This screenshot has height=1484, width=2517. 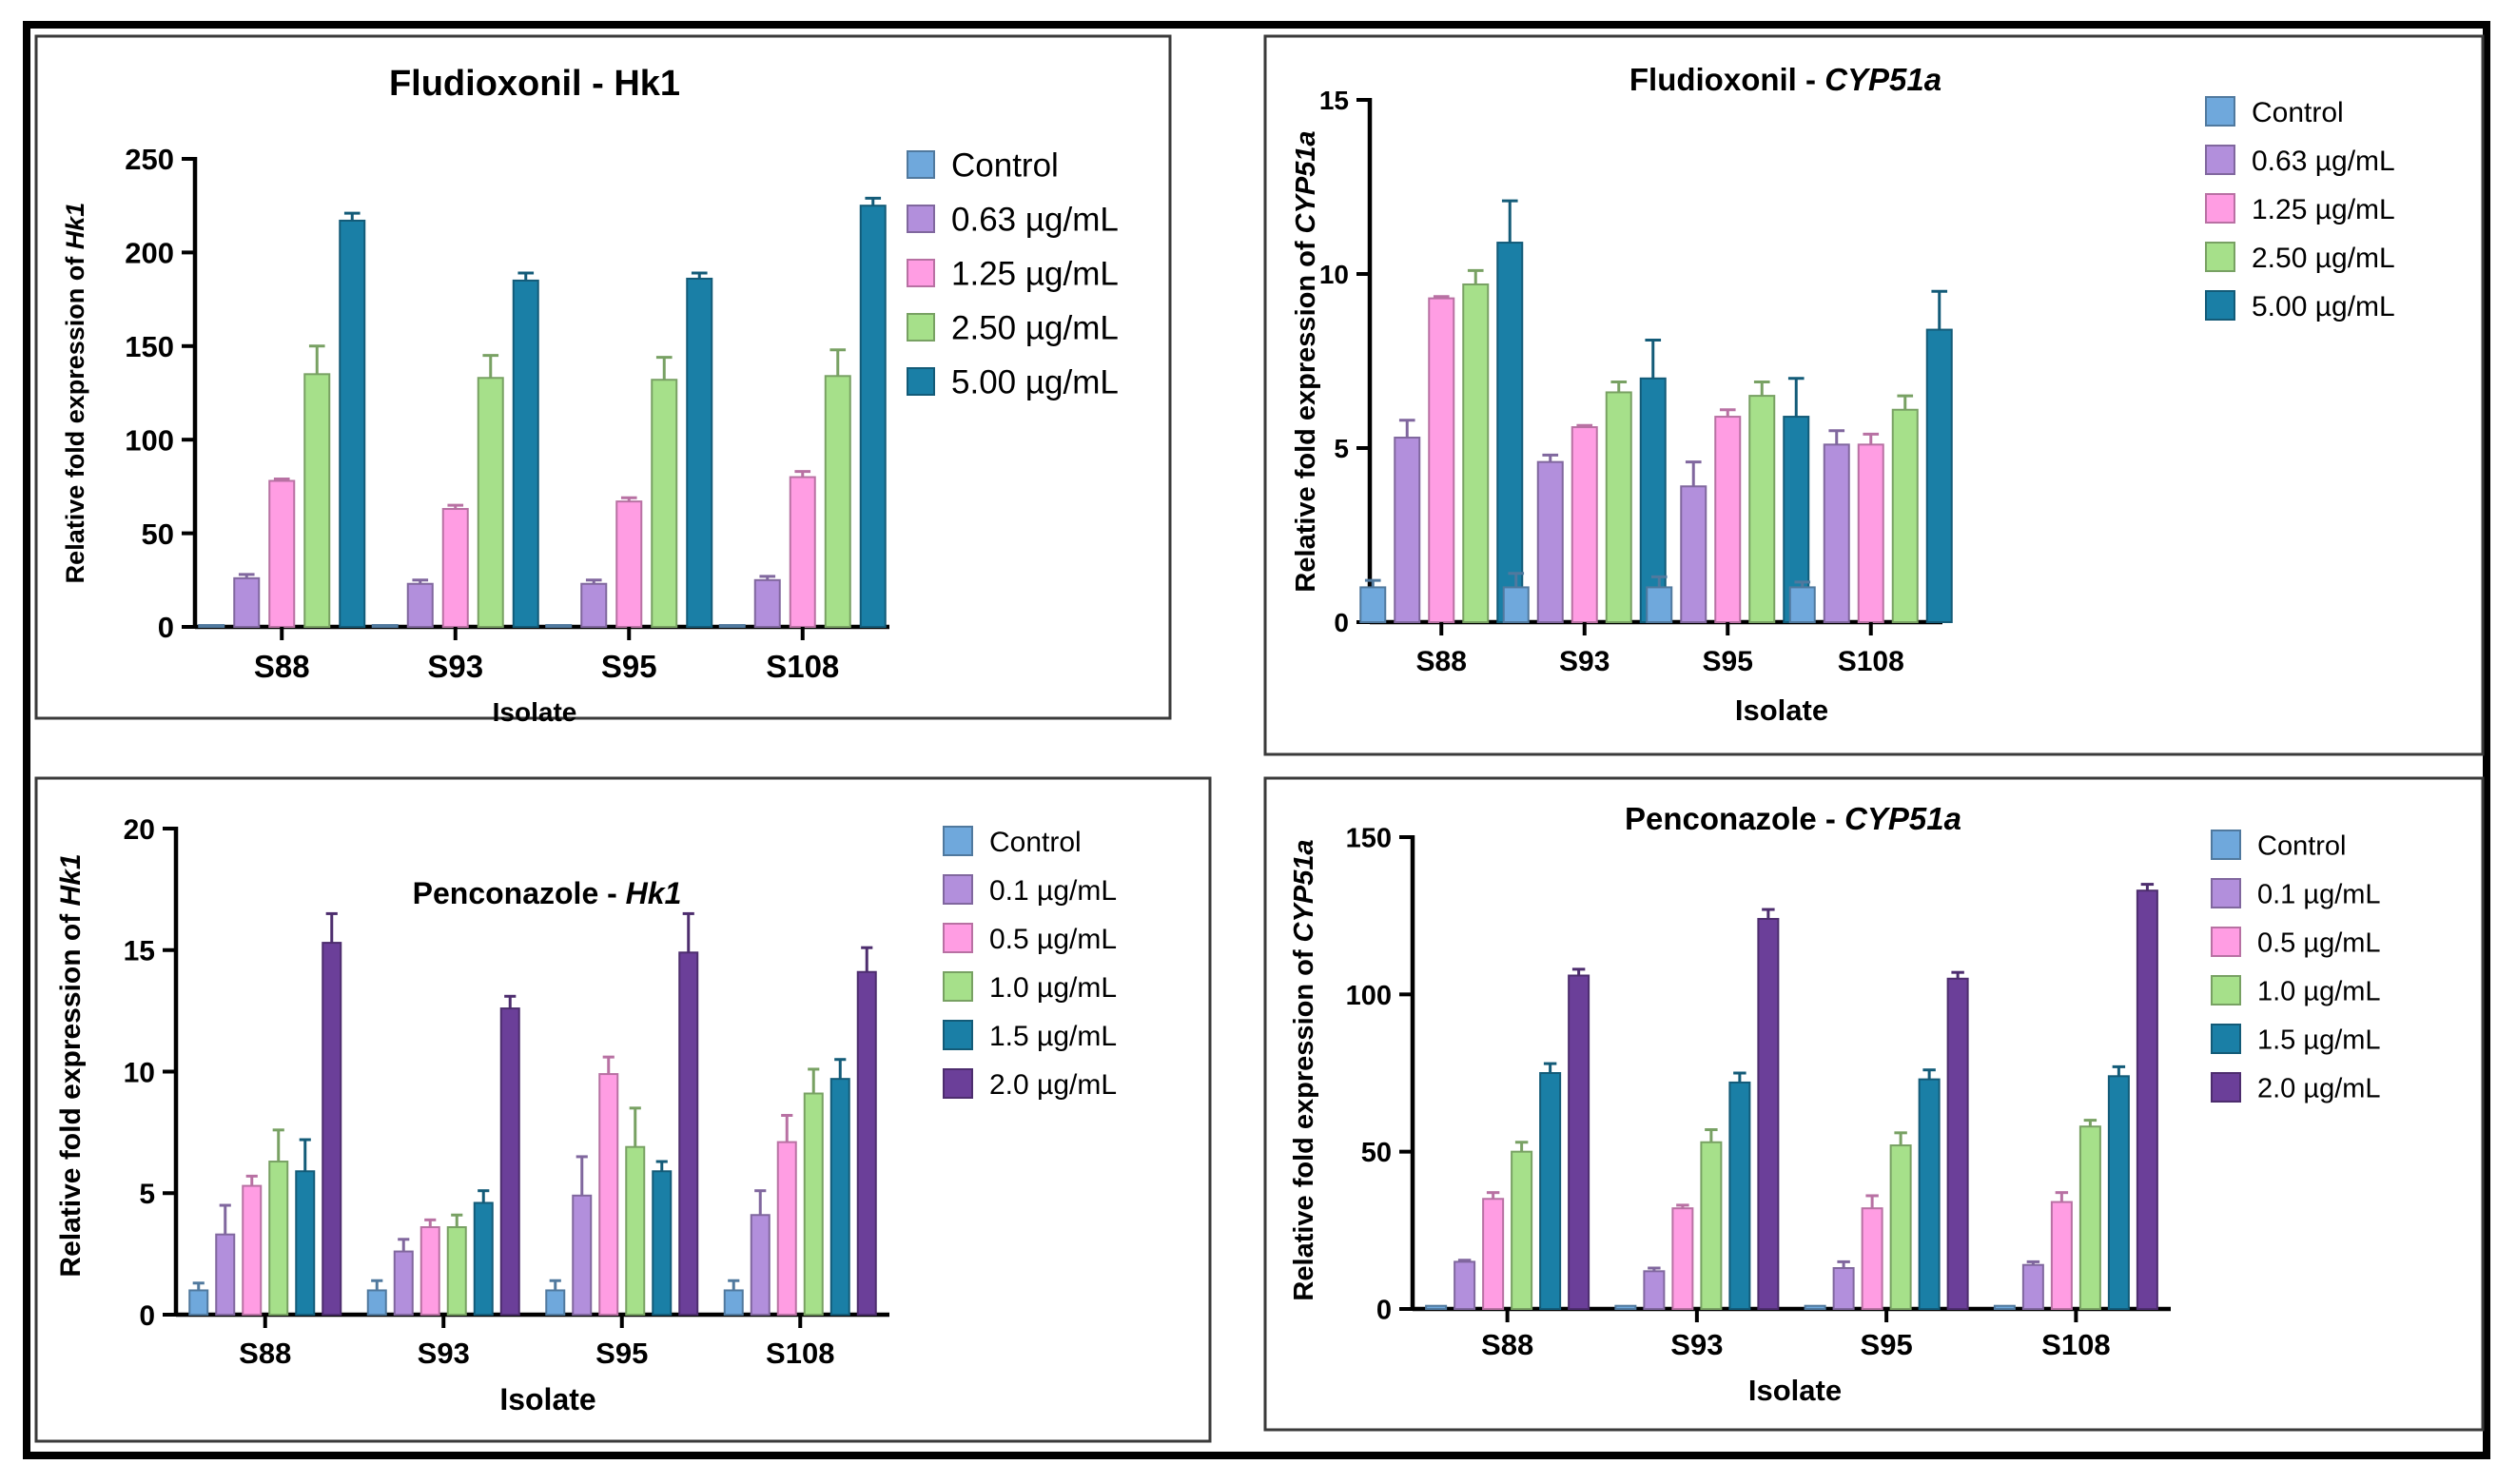 I want to click on y-tick-label: 5, so click(x=1342, y=448).